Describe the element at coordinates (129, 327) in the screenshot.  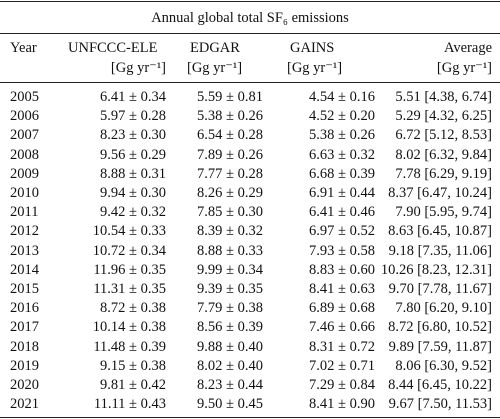
I see `value-cell: 10.14 ± 0.38` at that location.